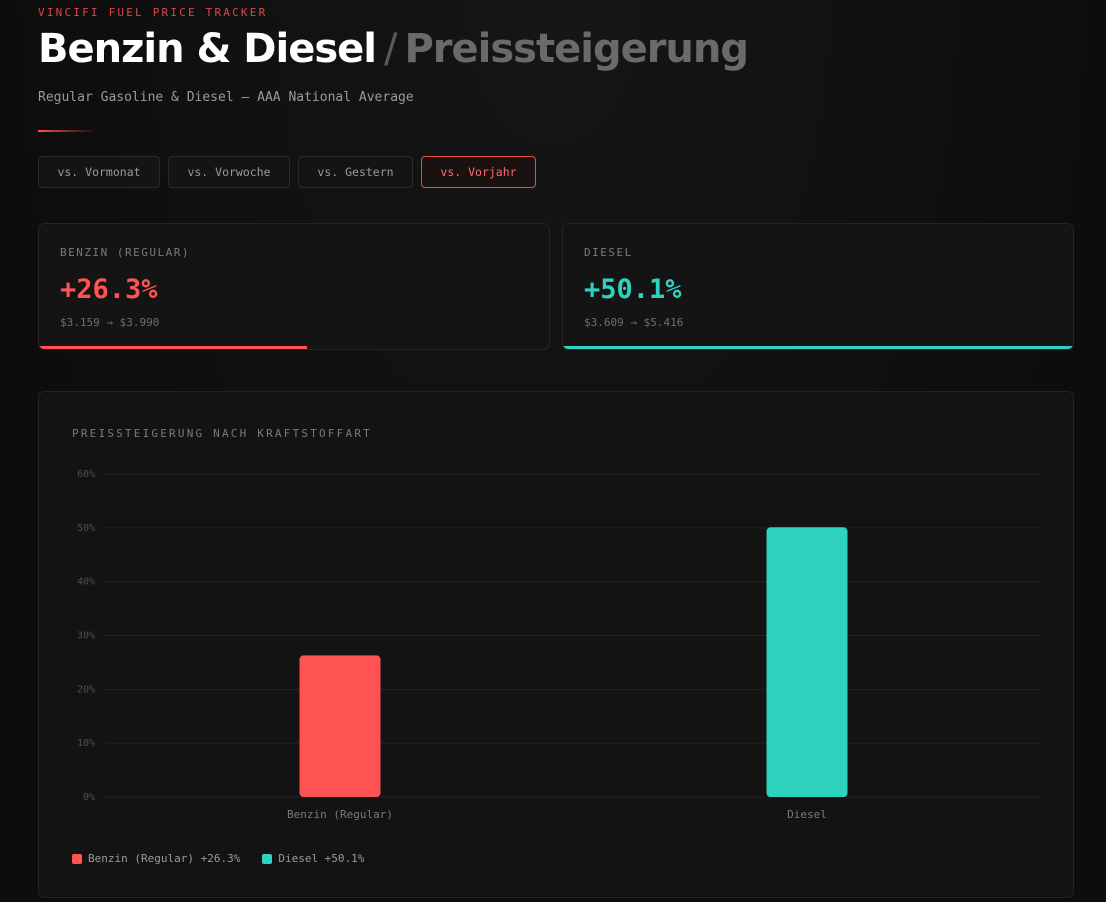 The height and width of the screenshot is (902, 1106). Describe the element at coordinates (633, 289) in the screenshot. I see `diesel-card-value: +50.1%` at that location.